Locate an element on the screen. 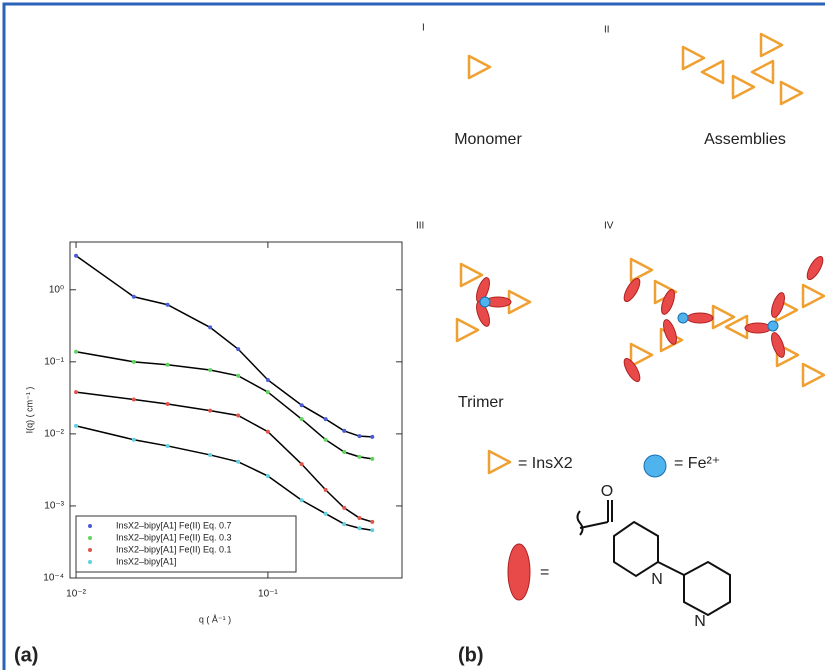 The width and height of the screenshot is (825, 670). caption: Monomer is located at coordinates (488, 139).